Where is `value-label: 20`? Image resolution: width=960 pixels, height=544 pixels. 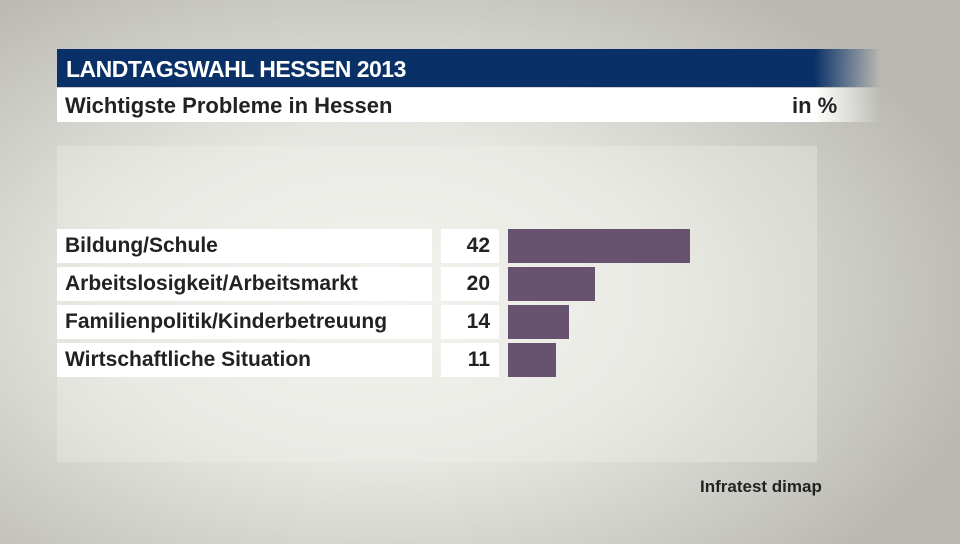 value-label: 20 is located at coordinates (478, 283).